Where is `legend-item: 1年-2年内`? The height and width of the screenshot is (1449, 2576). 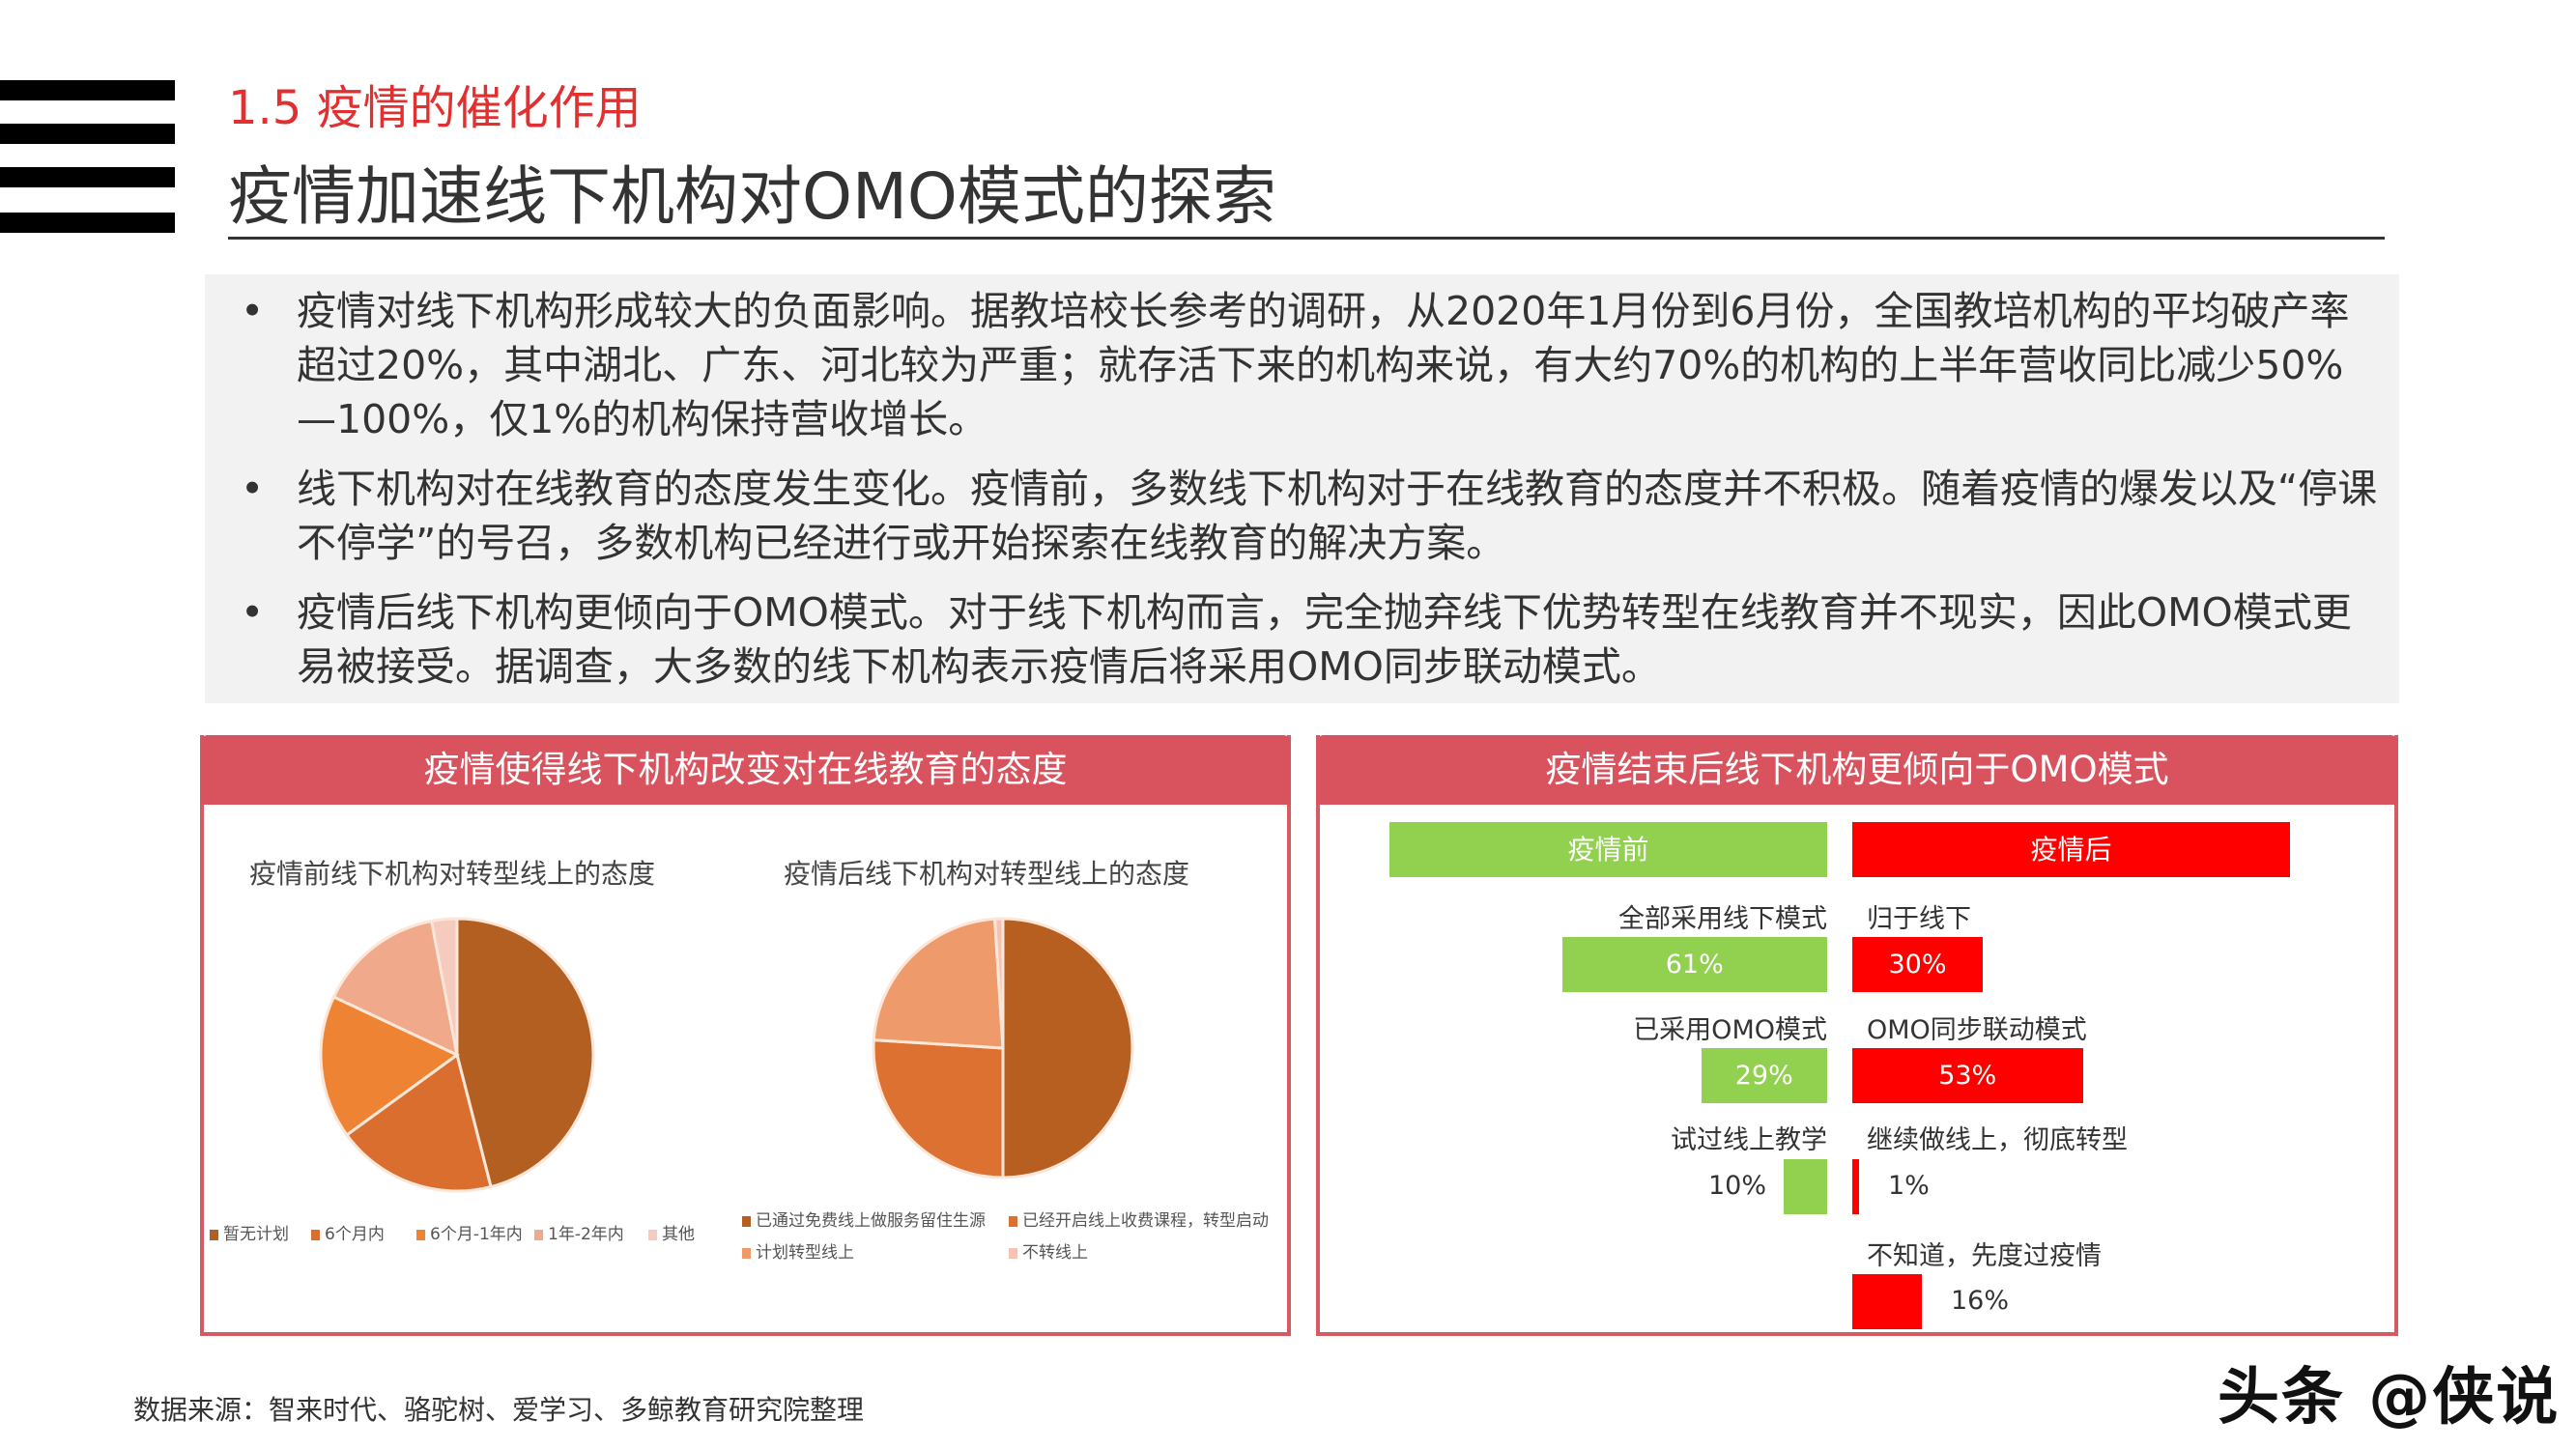 legend-item: 1年-2年内 is located at coordinates (579, 1232).